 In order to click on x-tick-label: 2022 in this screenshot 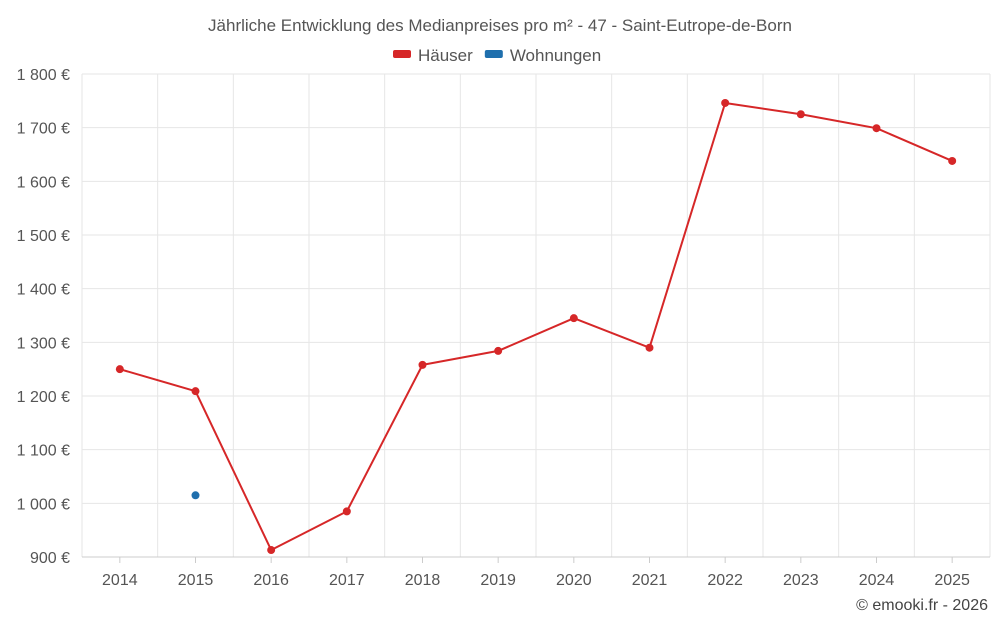, I will do `click(725, 580)`.